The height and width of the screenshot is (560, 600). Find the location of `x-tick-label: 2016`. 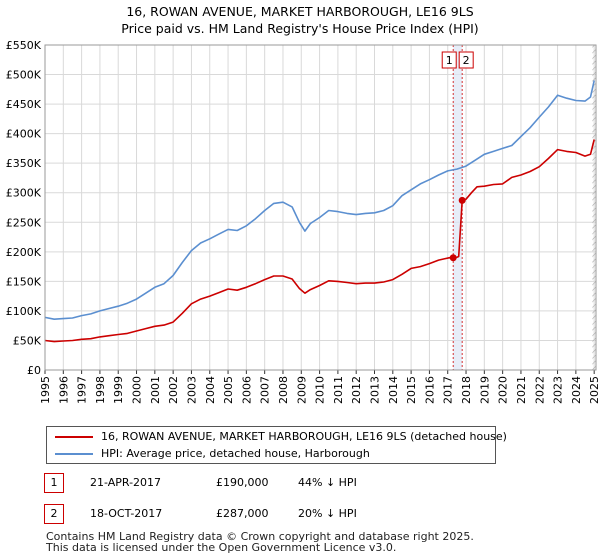

x-tick-label: 2016 is located at coordinates (429, 390).